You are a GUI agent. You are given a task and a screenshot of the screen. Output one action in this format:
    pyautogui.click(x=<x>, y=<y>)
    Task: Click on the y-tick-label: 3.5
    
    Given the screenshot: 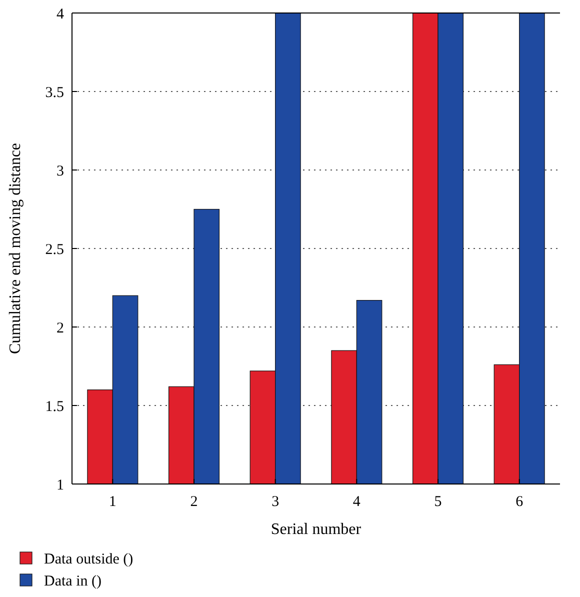 What is the action you would take?
    pyautogui.click(x=54, y=92)
    